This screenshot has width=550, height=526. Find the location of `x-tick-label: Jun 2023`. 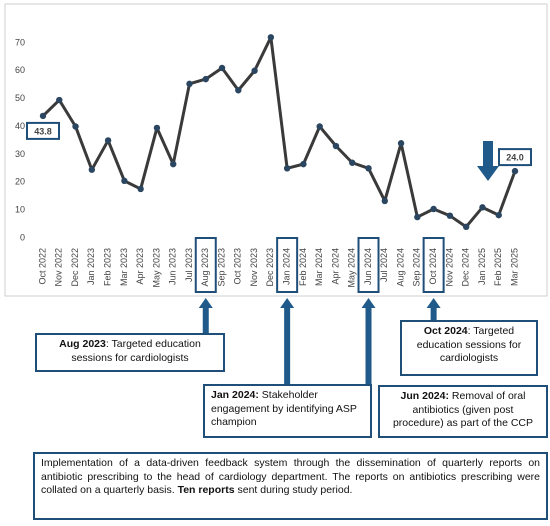

x-tick-label: Jun 2023 is located at coordinates (173, 266).